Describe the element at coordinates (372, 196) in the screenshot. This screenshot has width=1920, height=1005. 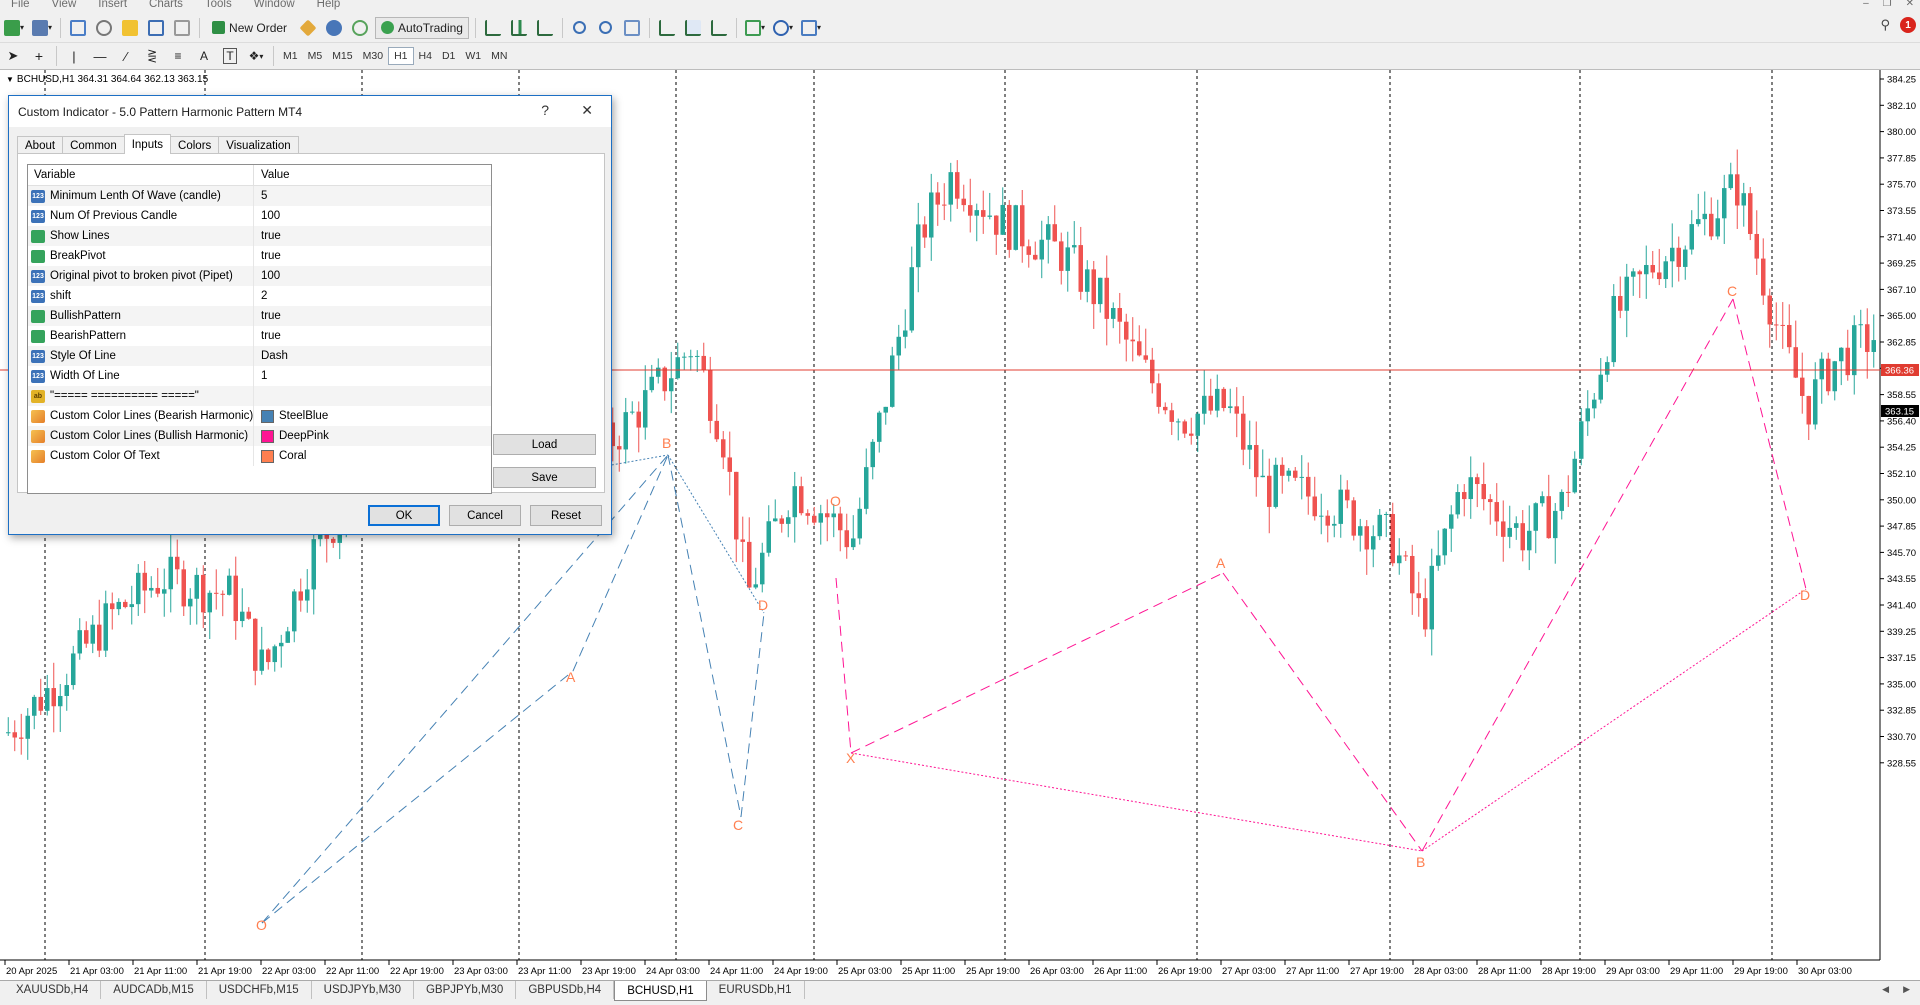
I see `parameter-value: 5` at that location.